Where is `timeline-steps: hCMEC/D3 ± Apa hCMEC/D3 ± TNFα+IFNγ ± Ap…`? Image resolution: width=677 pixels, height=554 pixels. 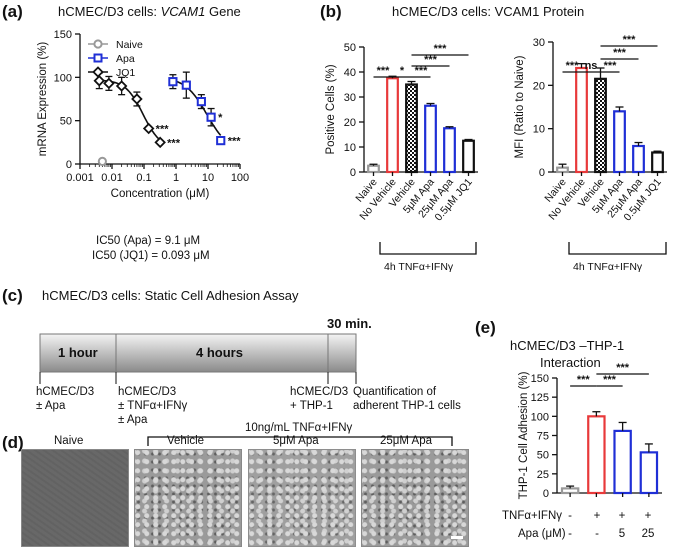 timeline-steps: hCMEC/D3 ± Apa hCMEC/D3 ± TNFα+IFNγ ± Ap… is located at coordinates (248, 406).